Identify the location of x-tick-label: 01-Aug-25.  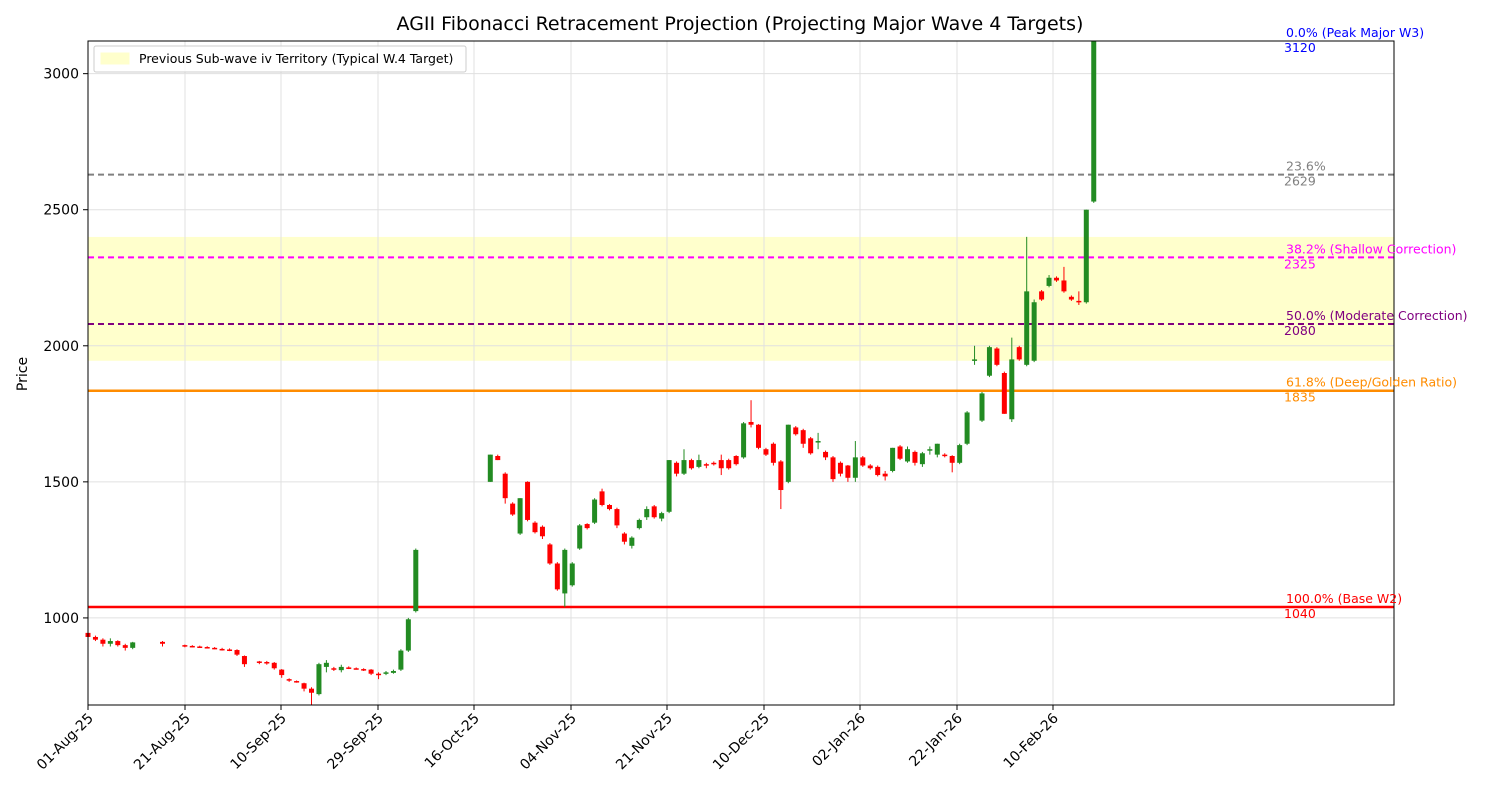
(65, 742).